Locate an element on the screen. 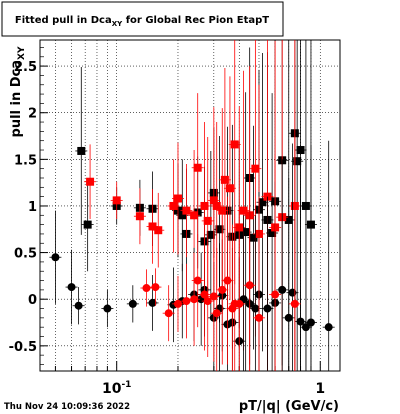 This screenshot has width=400, height=414. y-tick-label: -0.5 is located at coordinates (23, 347).